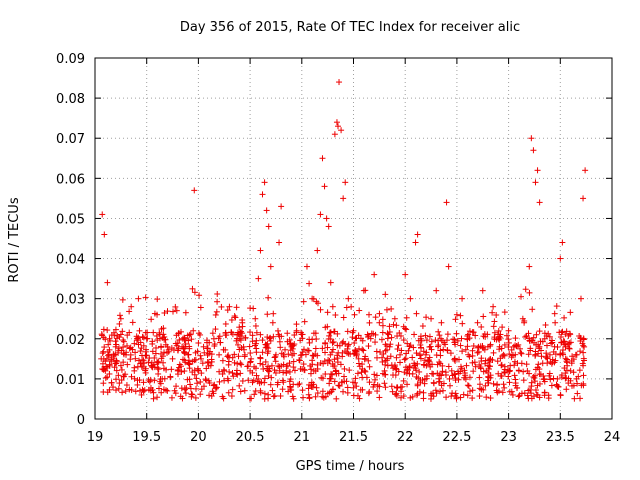 This screenshot has width=640, height=480. I want to click on y-tick-labels: 0 0.01 0.02 0.03 0.04 0.05 0.06 0.07 0.08 0.09, so click(70, 240).